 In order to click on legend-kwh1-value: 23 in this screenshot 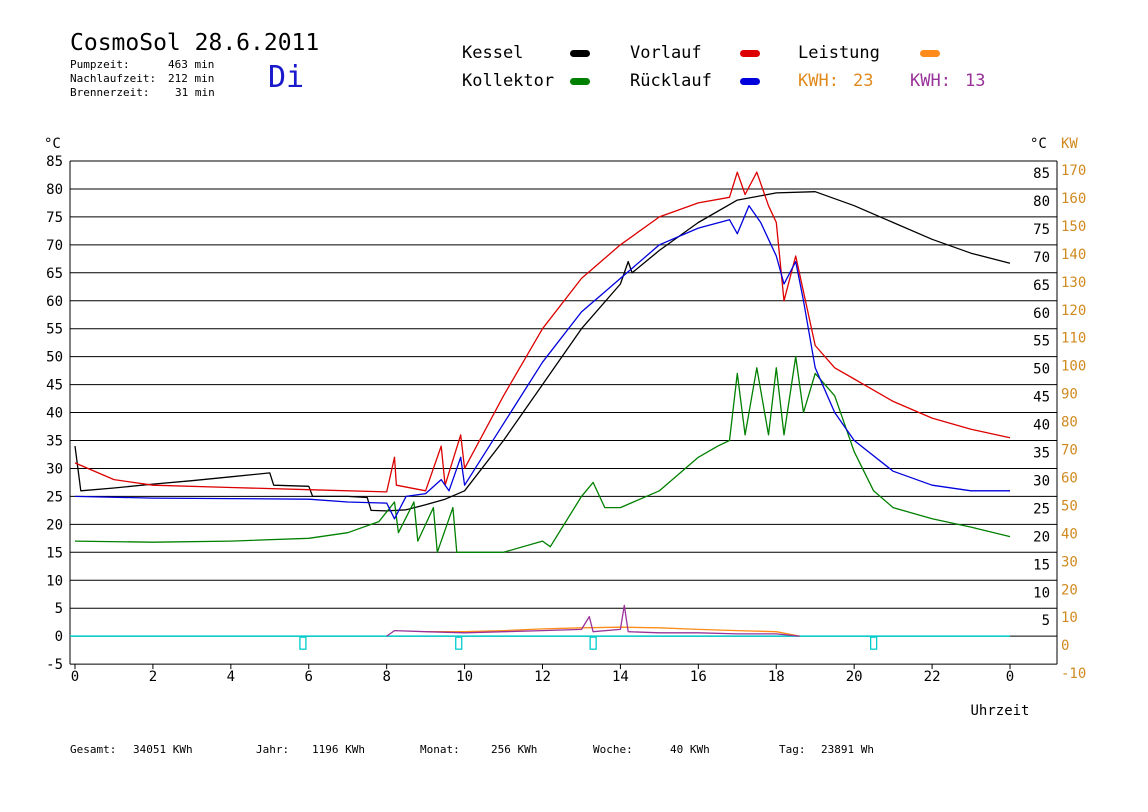, I will do `click(863, 81)`.